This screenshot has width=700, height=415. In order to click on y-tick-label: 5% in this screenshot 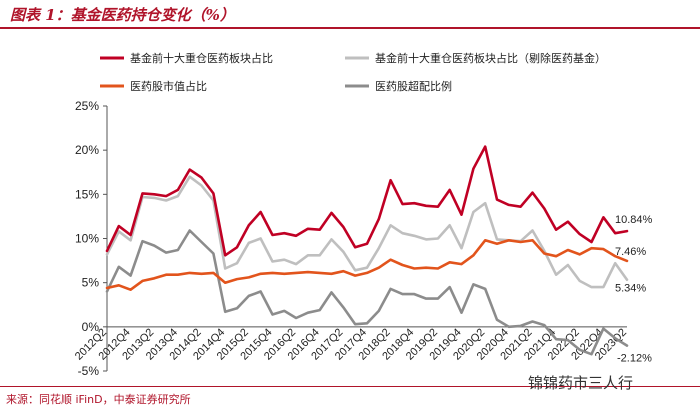, I will do `click(91, 283)`.